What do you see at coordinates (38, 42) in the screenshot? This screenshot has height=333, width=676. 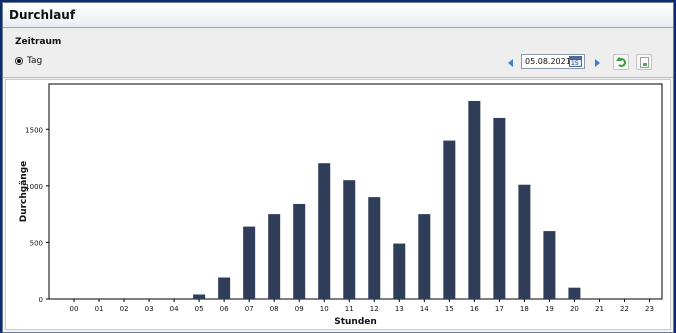 I see `period-section-label: Zeitraum` at bounding box center [38, 42].